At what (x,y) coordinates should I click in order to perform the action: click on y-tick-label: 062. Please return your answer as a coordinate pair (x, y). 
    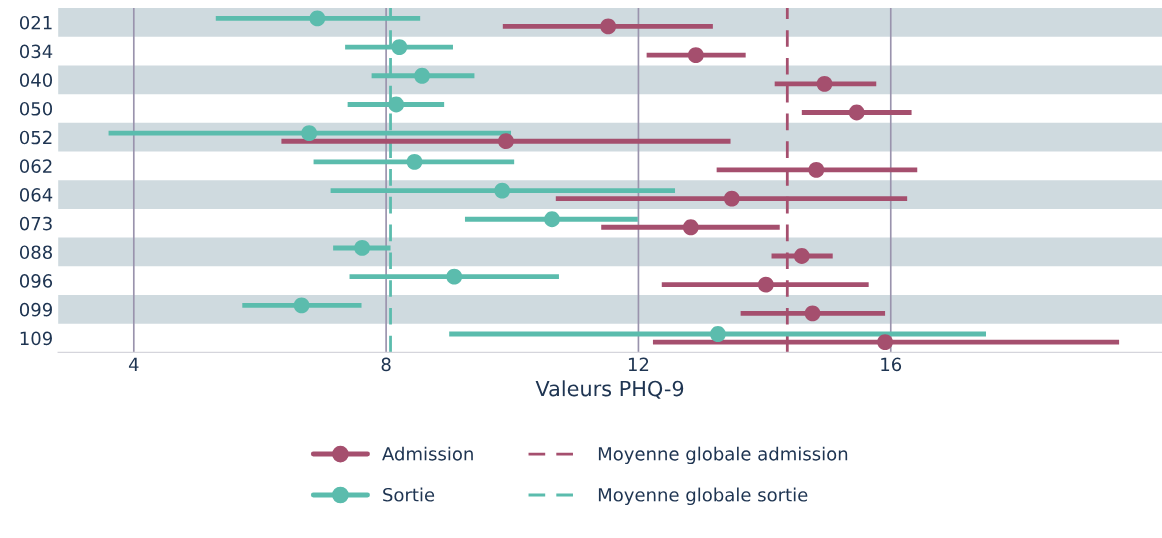
    Looking at the image, I should click on (35, 166).